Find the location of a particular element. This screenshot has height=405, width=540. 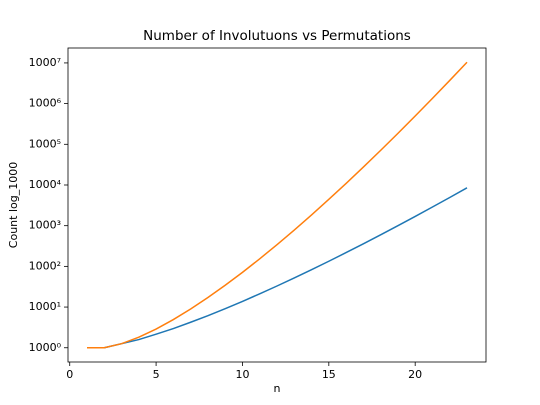

chart-title: Number of Involutuons vs Permutations is located at coordinates (277, 36).